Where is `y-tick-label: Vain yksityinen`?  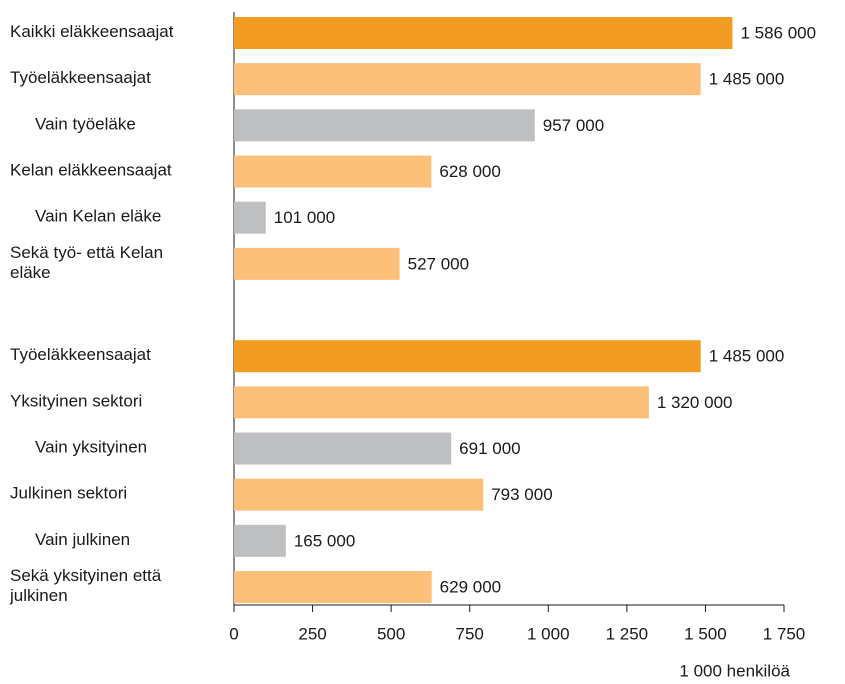
y-tick-label: Vain yksityinen is located at coordinates (91, 447).